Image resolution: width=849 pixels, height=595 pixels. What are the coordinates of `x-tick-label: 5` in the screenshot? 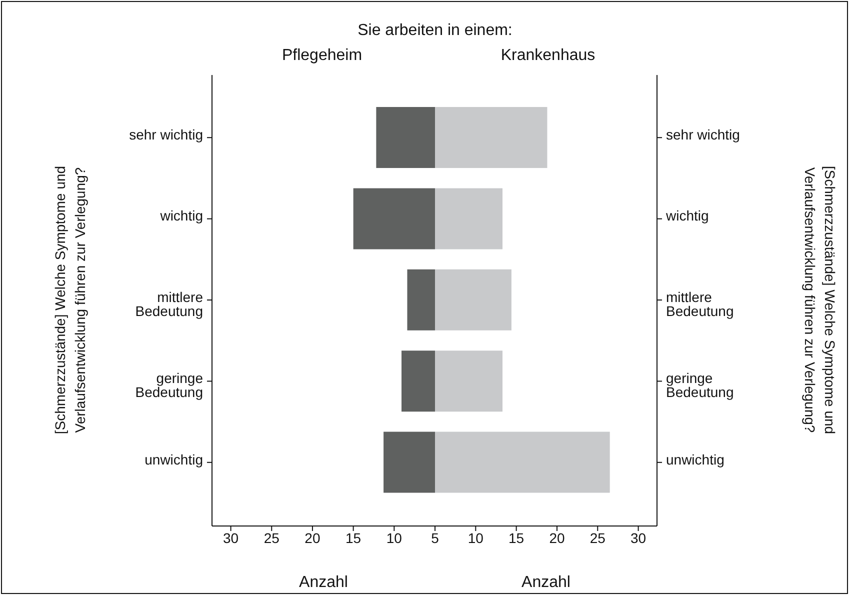 It's located at (435, 538).